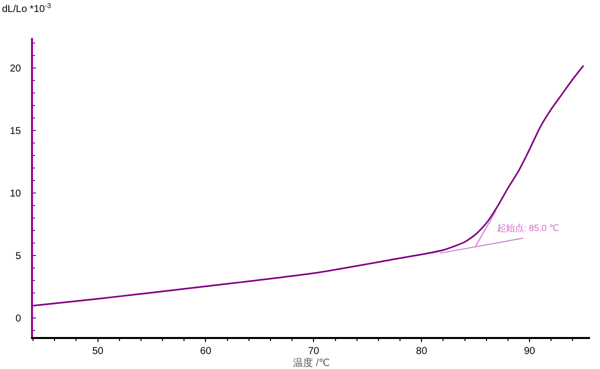 Image resolution: width=600 pixels, height=369 pixels. What do you see at coordinates (98, 351) in the screenshot?
I see `x-tick-label: 50` at bounding box center [98, 351].